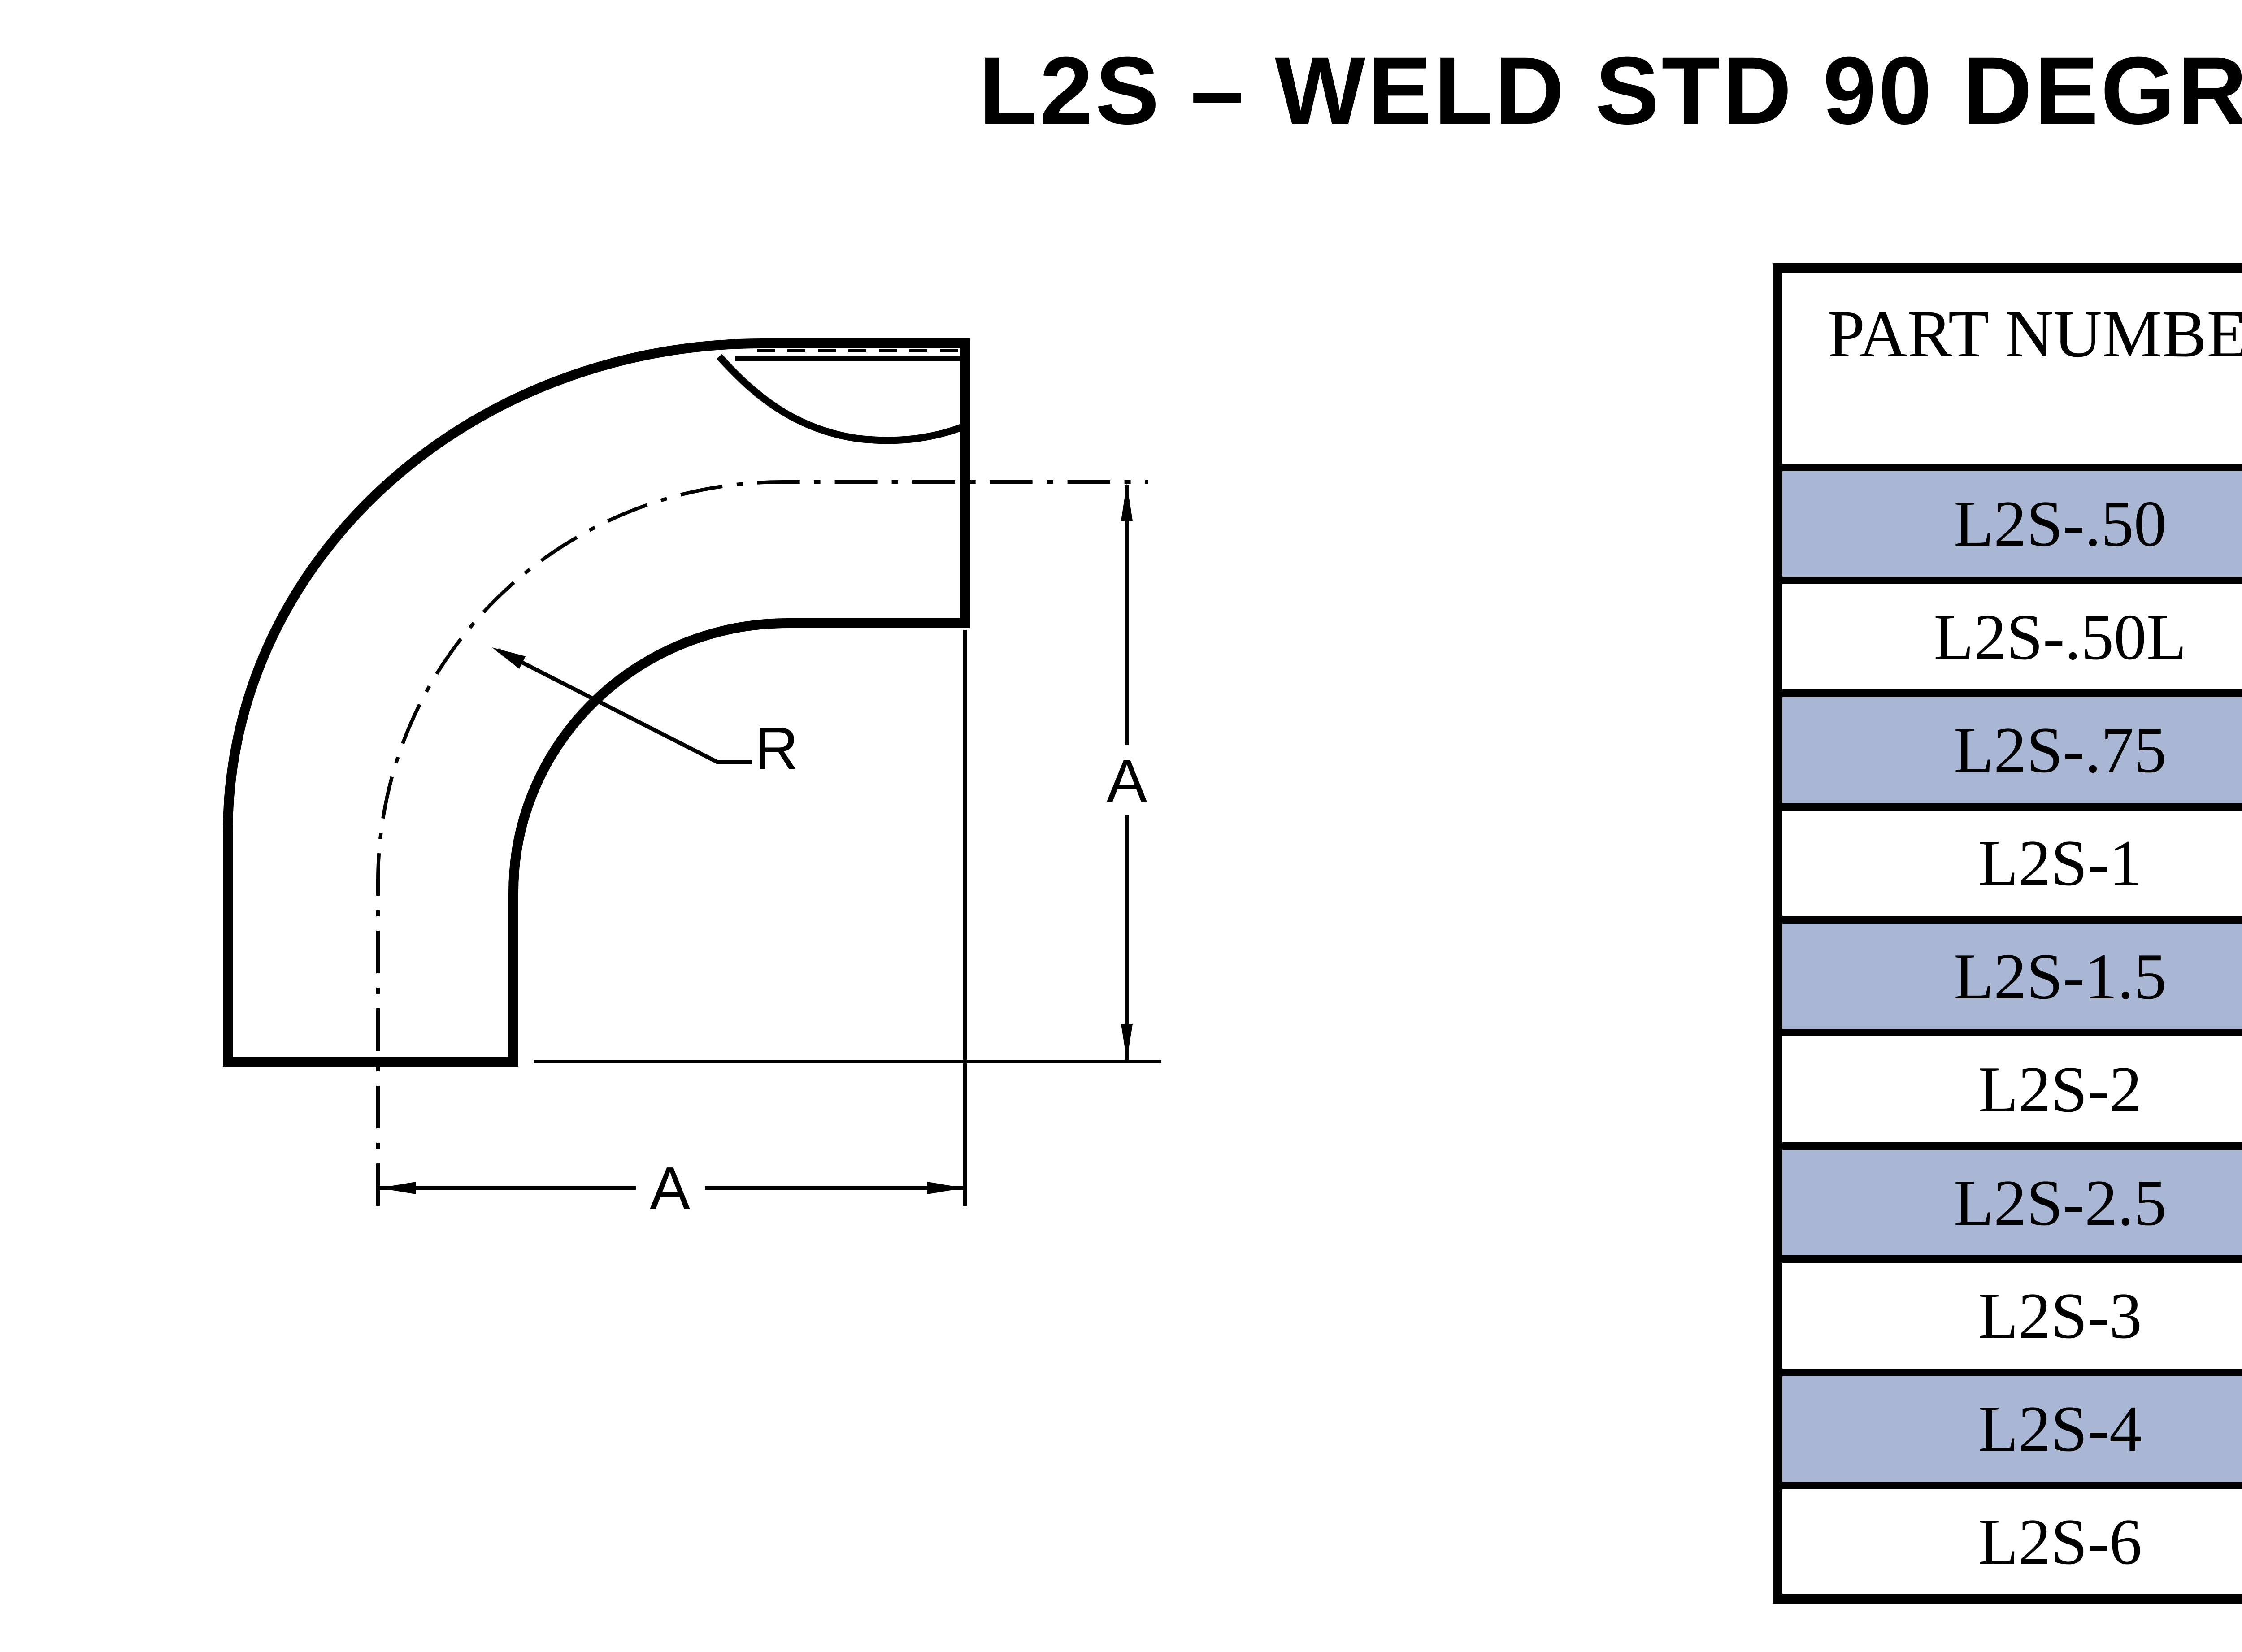 Image resolution: width=2242 pixels, height=1652 pixels. Describe the element at coordinates (1127, 1042) in the screenshot. I see `arrowhead-down-icon` at that location.